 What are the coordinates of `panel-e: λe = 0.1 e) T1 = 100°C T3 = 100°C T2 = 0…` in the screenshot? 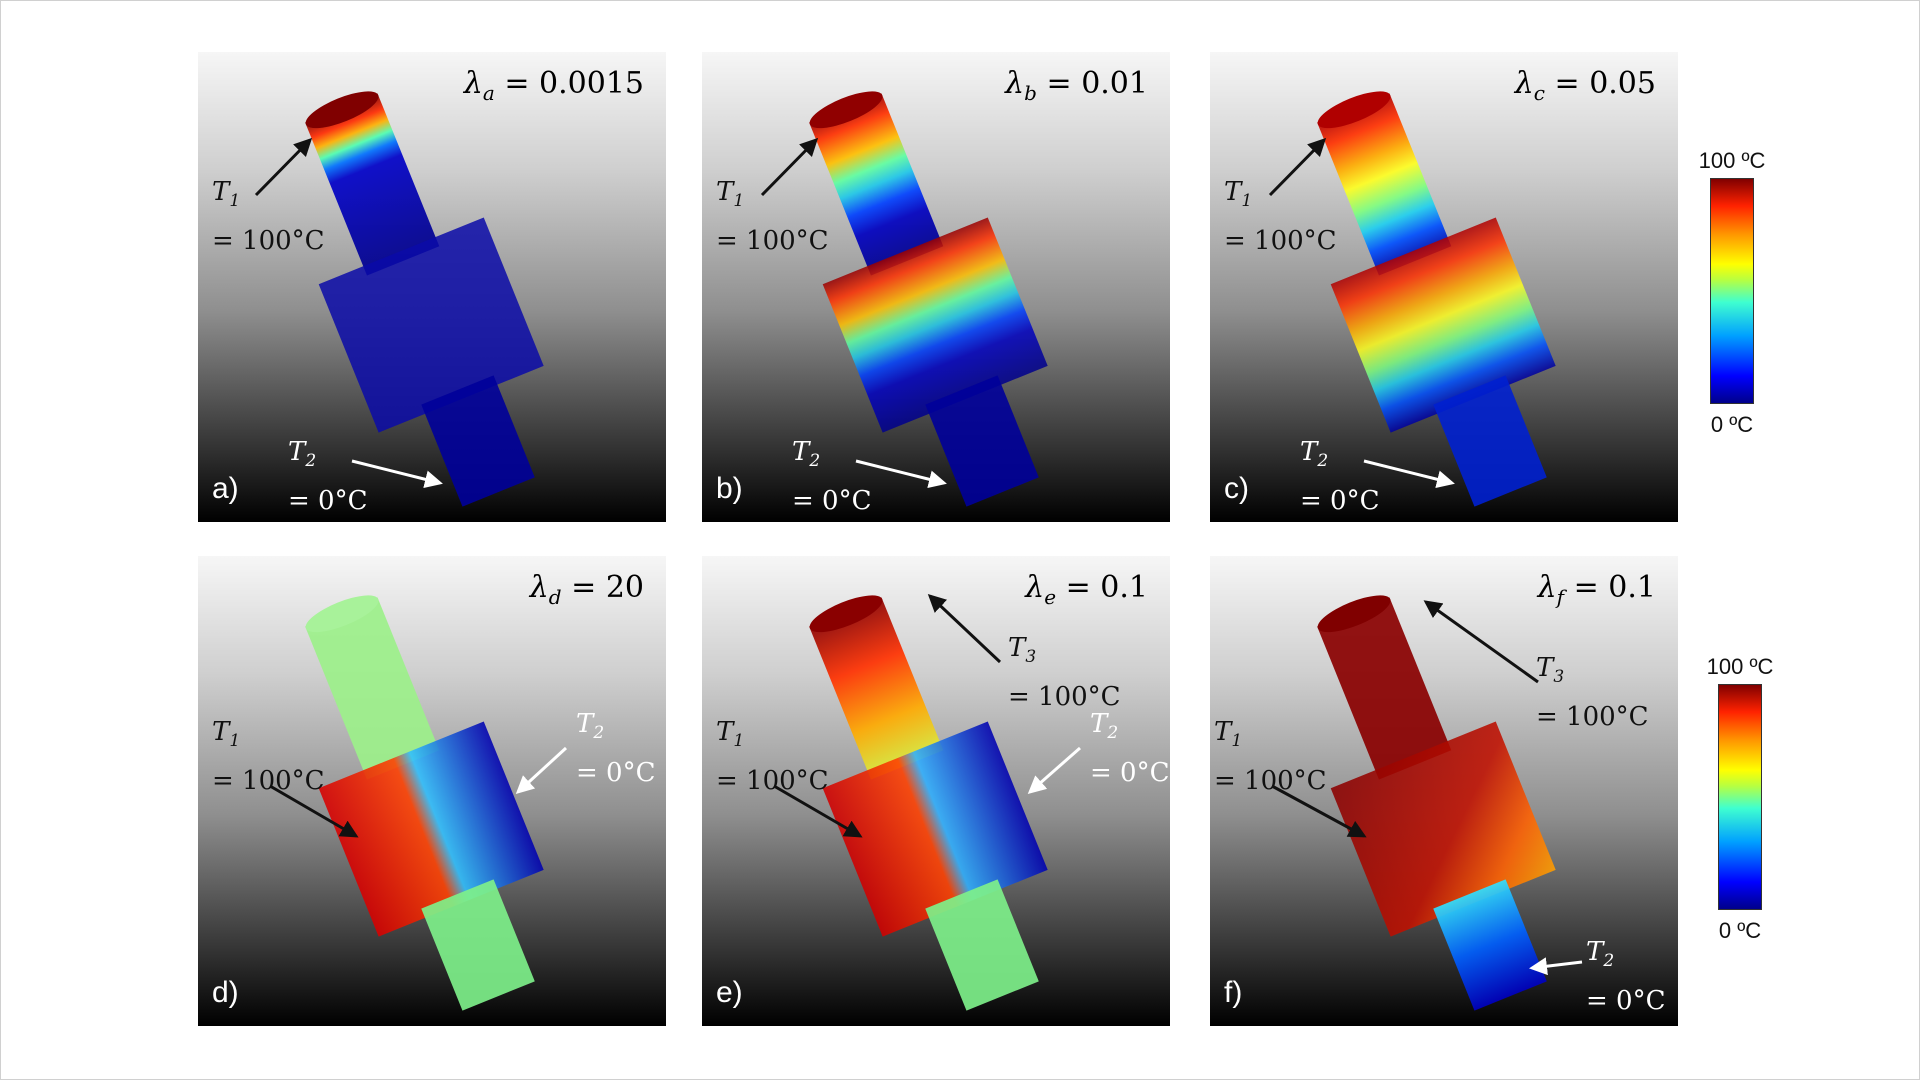 It's located at (936, 791).